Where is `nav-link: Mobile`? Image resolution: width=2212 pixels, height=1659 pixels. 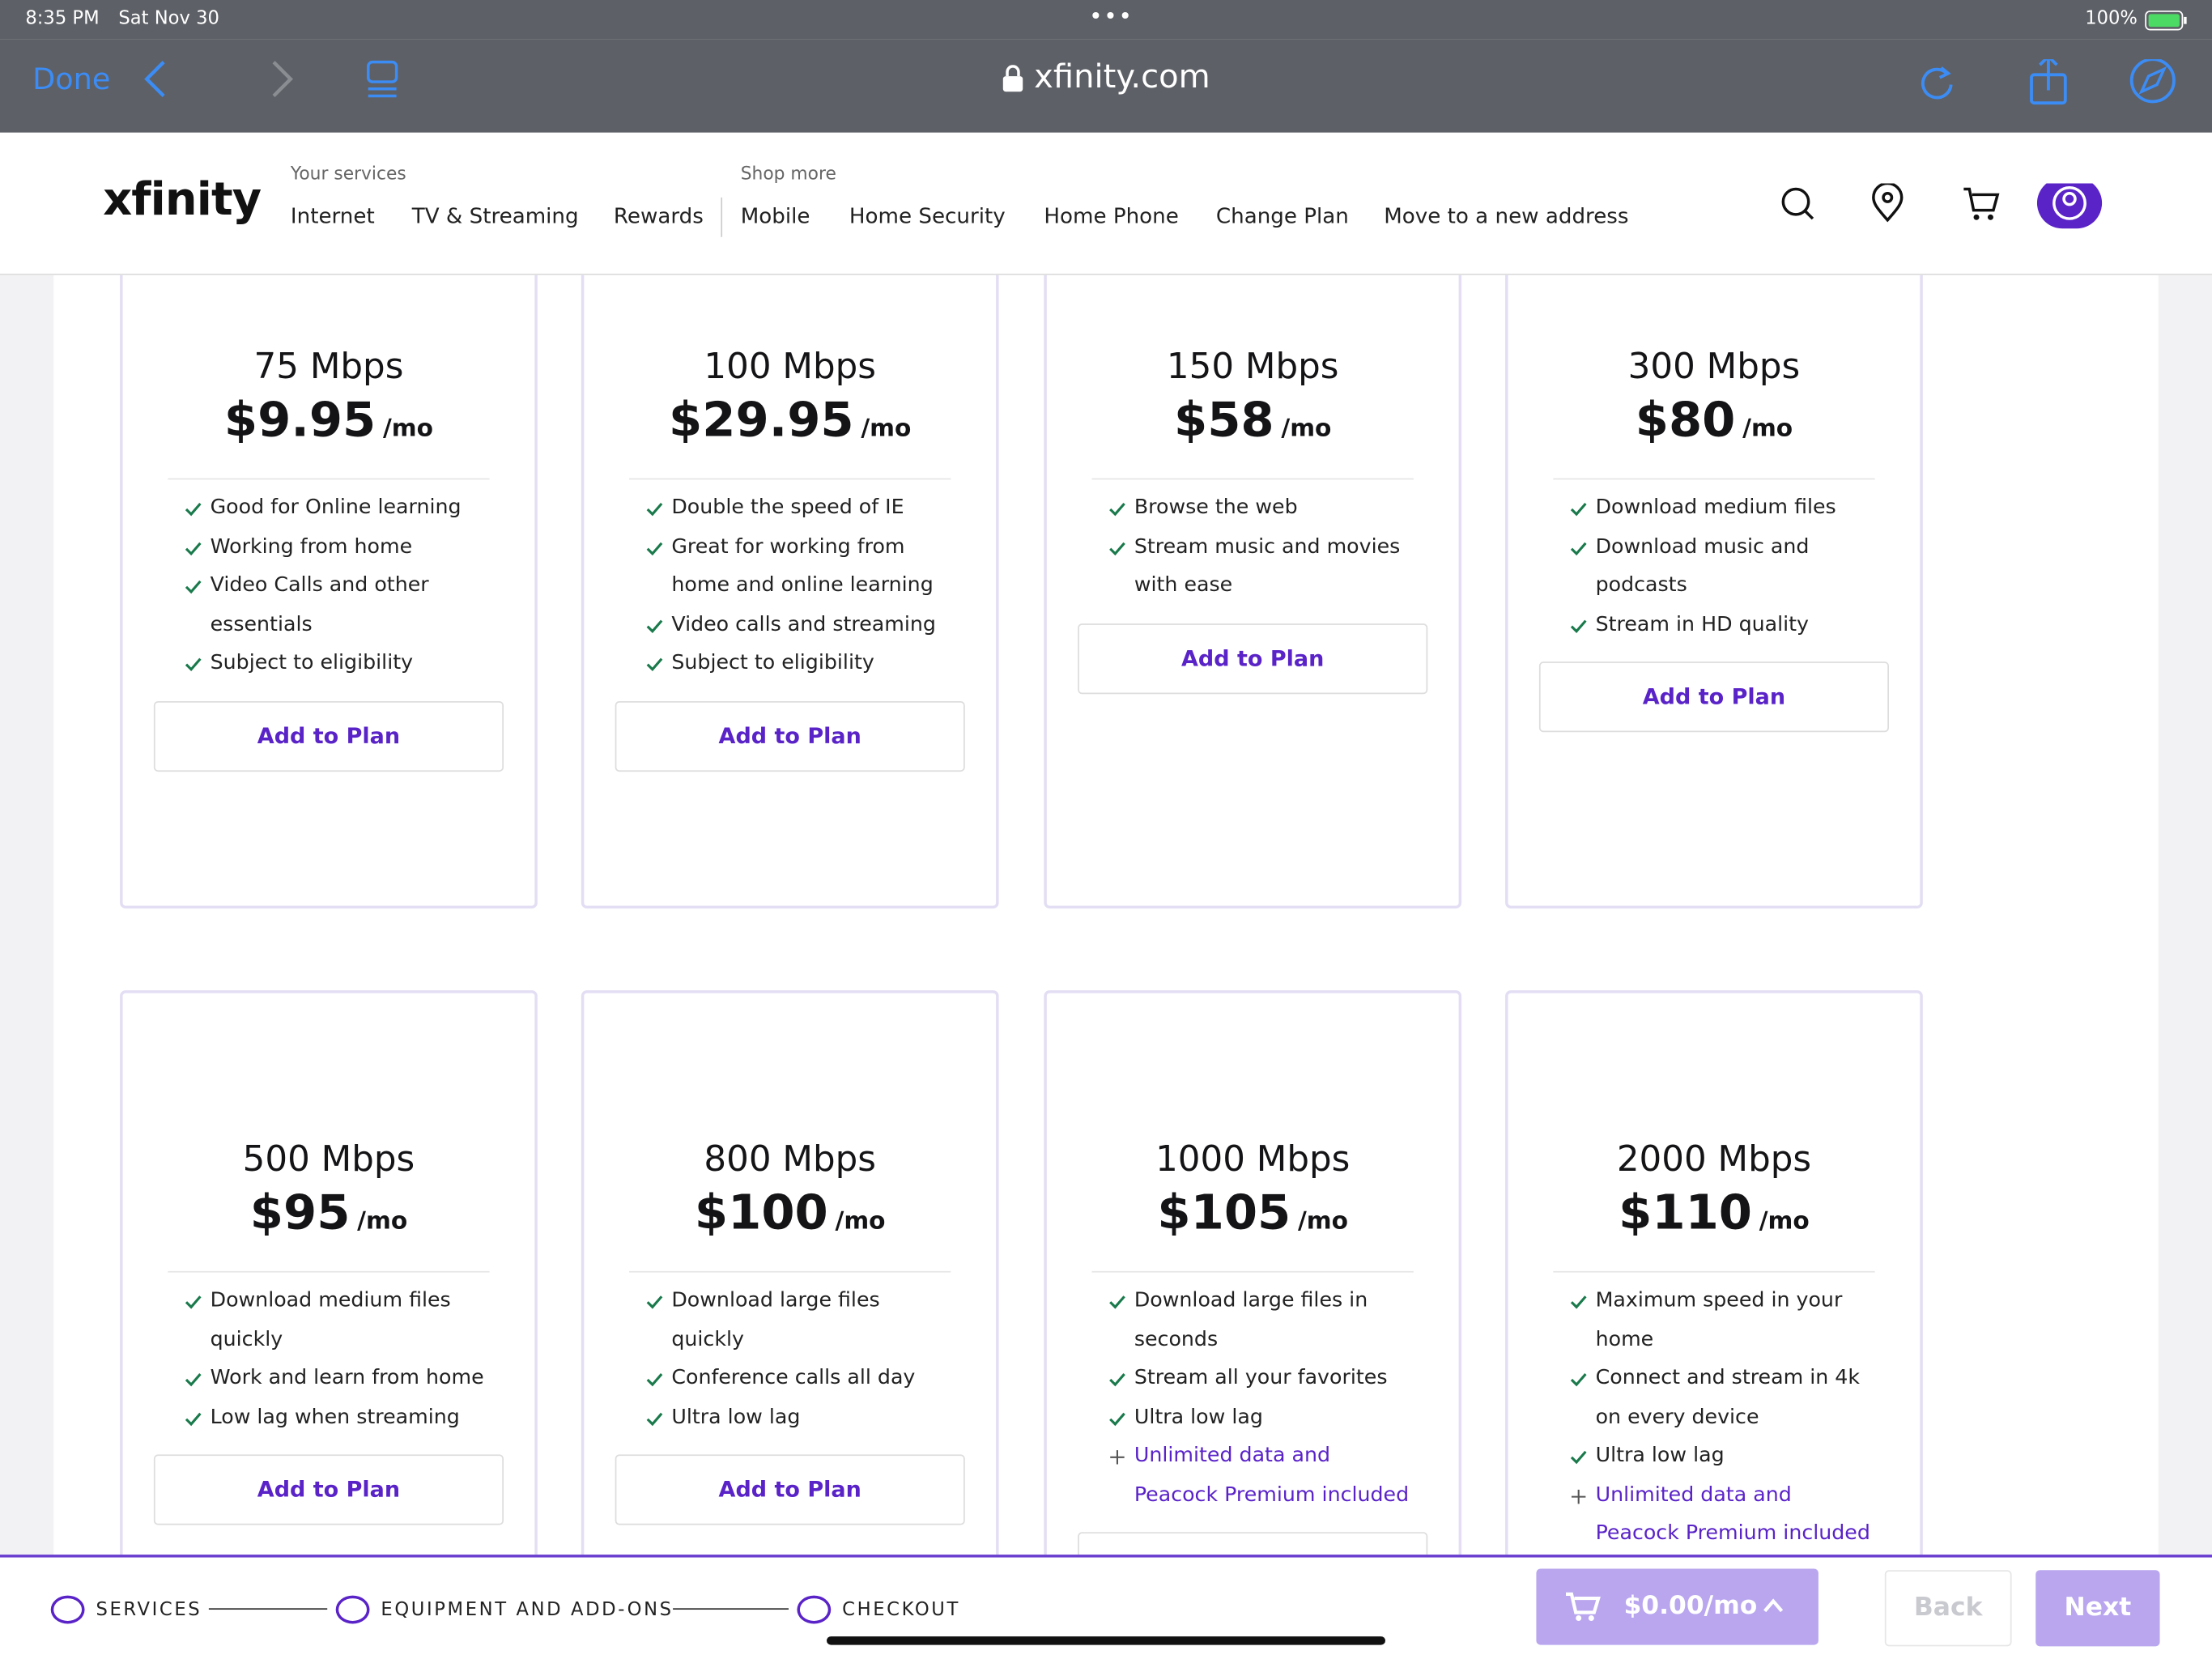 nav-link: Mobile is located at coordinates (775, 215).